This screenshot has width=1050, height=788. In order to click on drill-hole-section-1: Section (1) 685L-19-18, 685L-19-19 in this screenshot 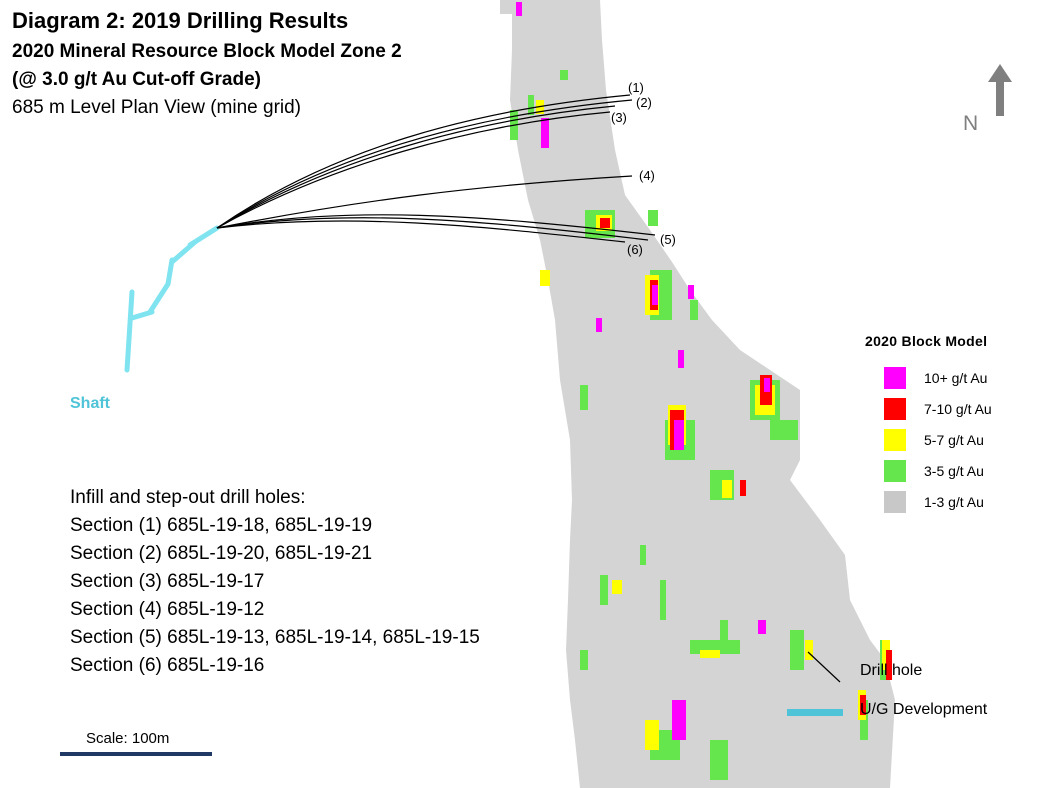, I will do `click(221, 525)`.